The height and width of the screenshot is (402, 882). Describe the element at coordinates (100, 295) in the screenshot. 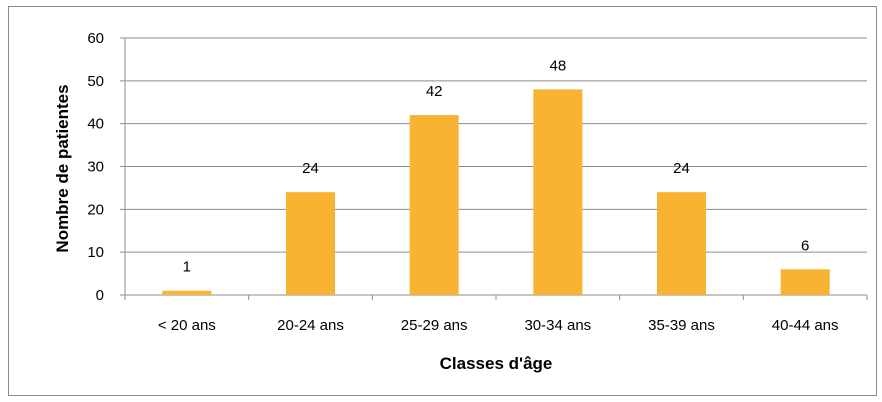

I see `y-tick-label: 0` at that location.